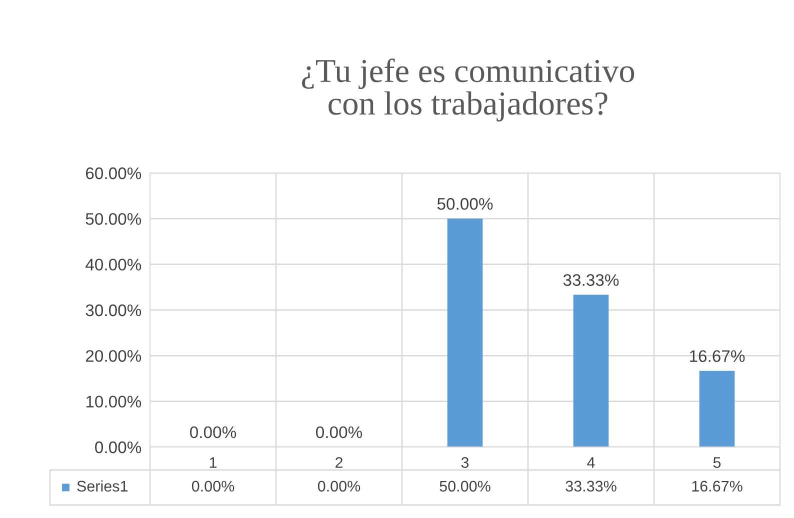 The width and height of the screenshot is (794, 518). I want to click on x-tick-label: 1, so click(213, 462).